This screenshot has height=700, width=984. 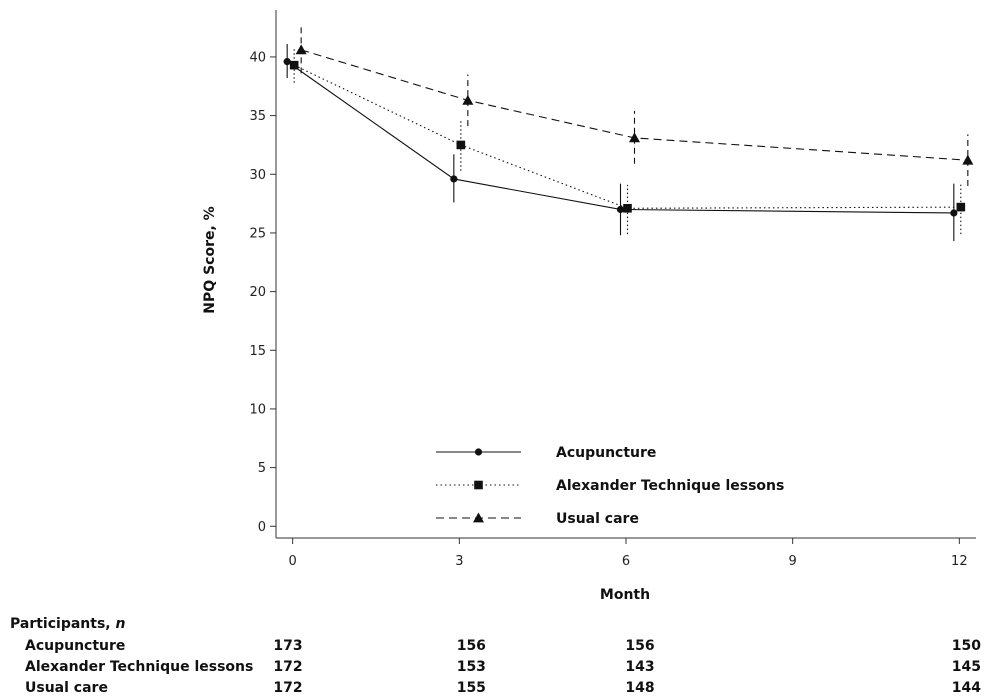 What do you see at coordinates (75, 646) in the screenshot?
I see `participants-row-label: Acupuncture` at bounding box center [75, 646].